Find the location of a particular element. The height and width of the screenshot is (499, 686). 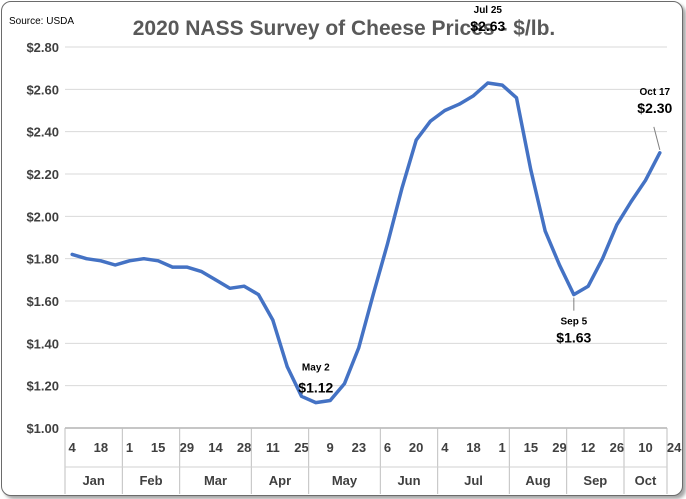

y-tick-label: $2.00 is located at coordinates (42, 216).